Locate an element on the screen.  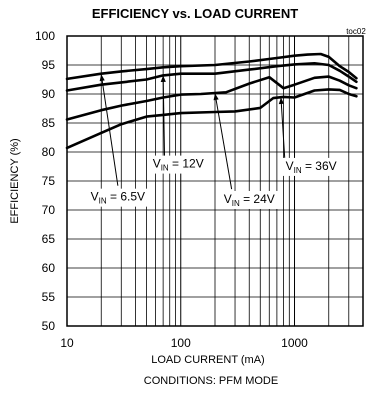
y-tick-label: 95 is located at coordinates (49, 65).